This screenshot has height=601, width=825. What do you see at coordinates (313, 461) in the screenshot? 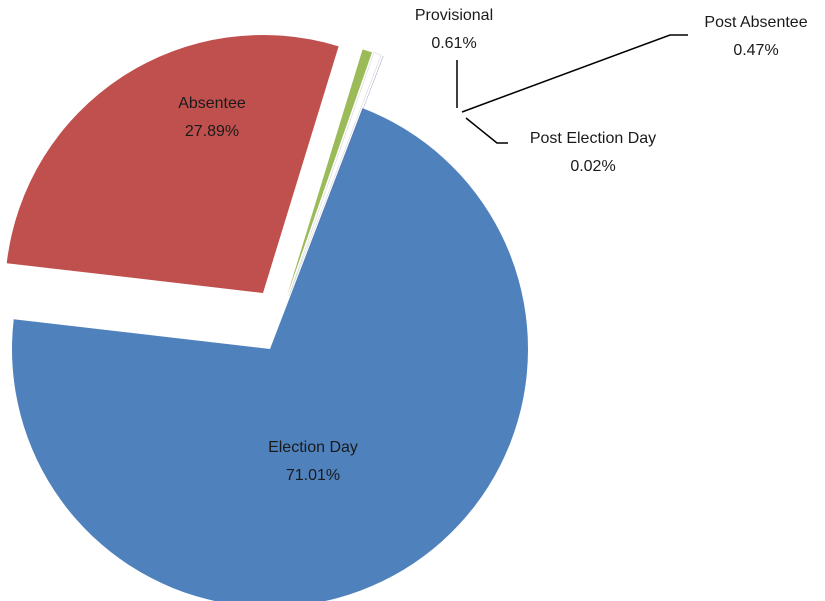
I see `slice-label-election-day: Election Day 71.01%` at bounding box center [313, 461].